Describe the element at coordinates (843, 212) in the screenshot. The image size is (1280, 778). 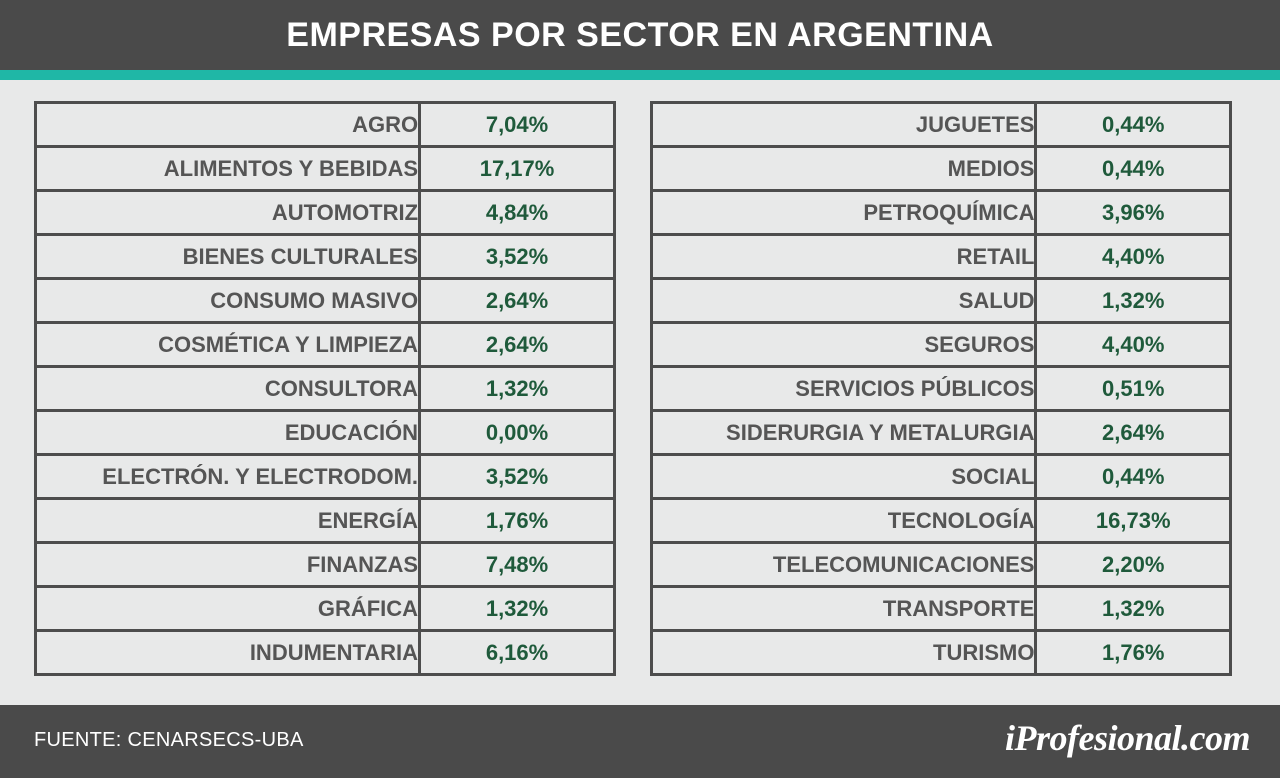
I see `sector-label: PETROQUÍMICA` at that location.